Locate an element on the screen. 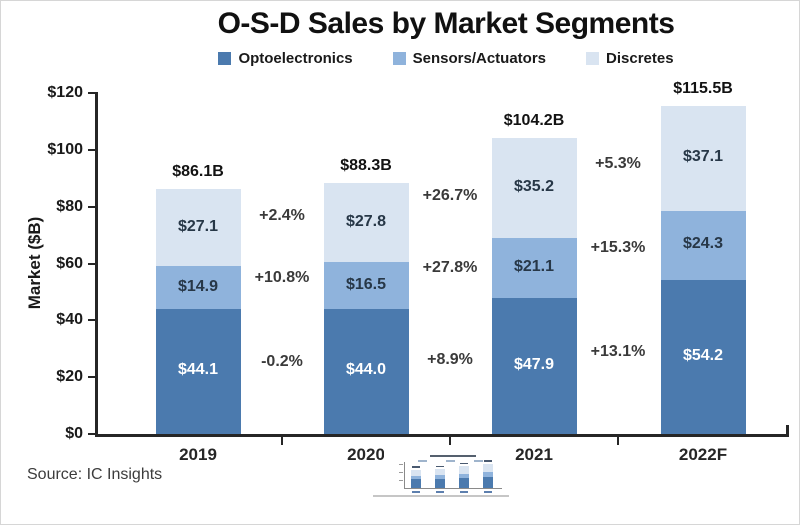 Image resolution: width=800 pixels, height=525 pixels. watermark-thumbnail is located at coordinates (445, 474).